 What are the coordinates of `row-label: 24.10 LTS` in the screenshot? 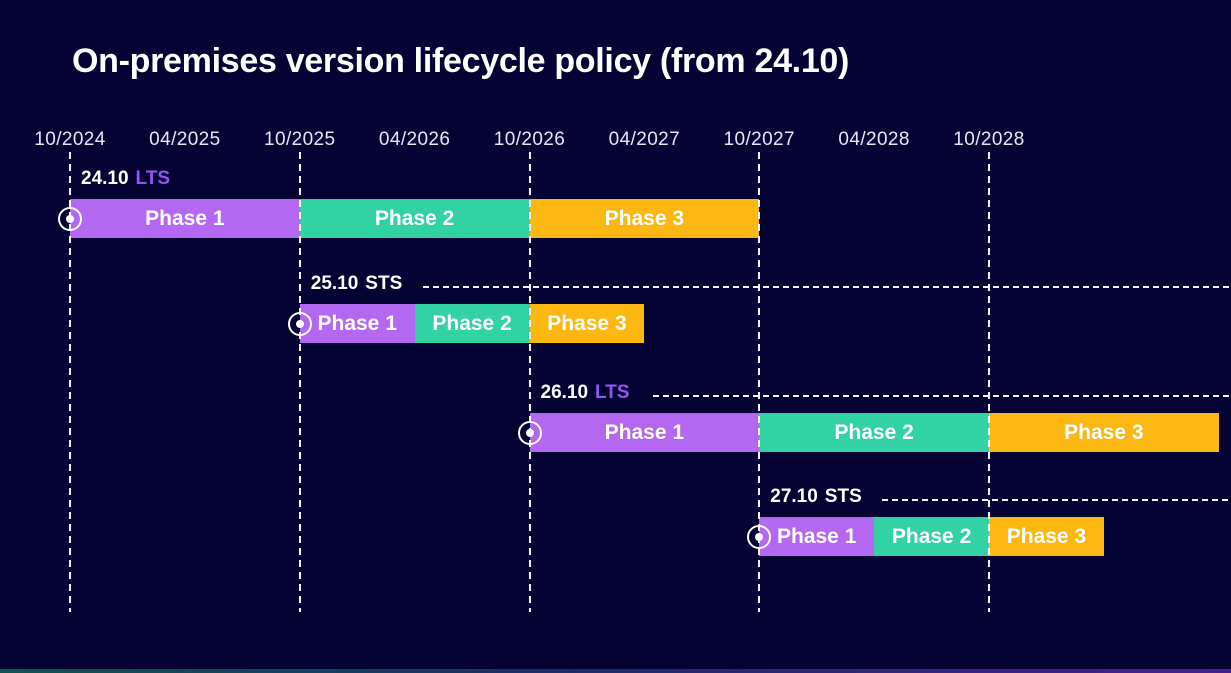 It's located at (125, 179).